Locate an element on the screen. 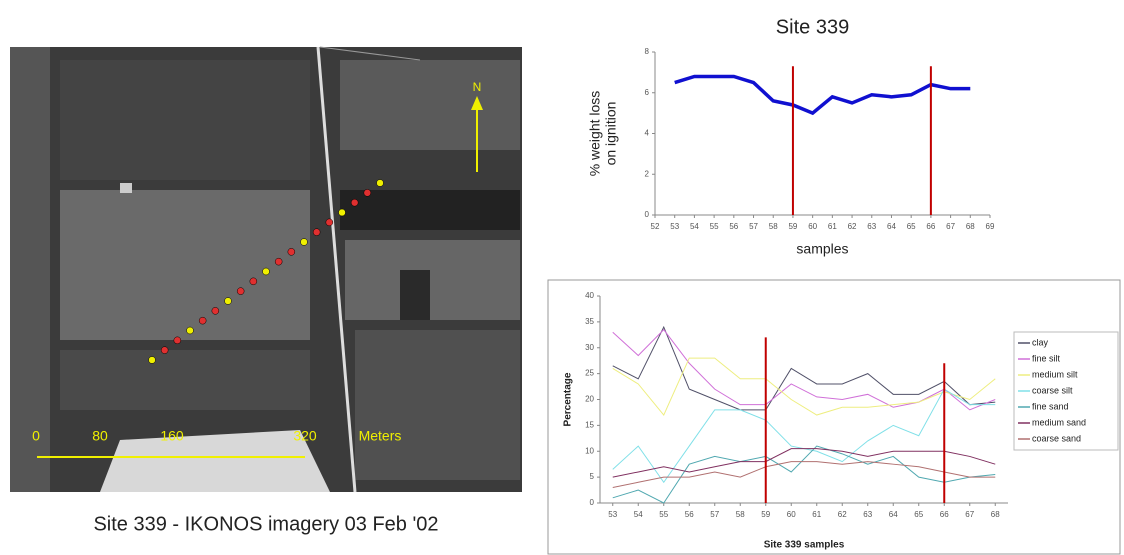  x-tick-label: 69 is located at coordinates (990, 226).